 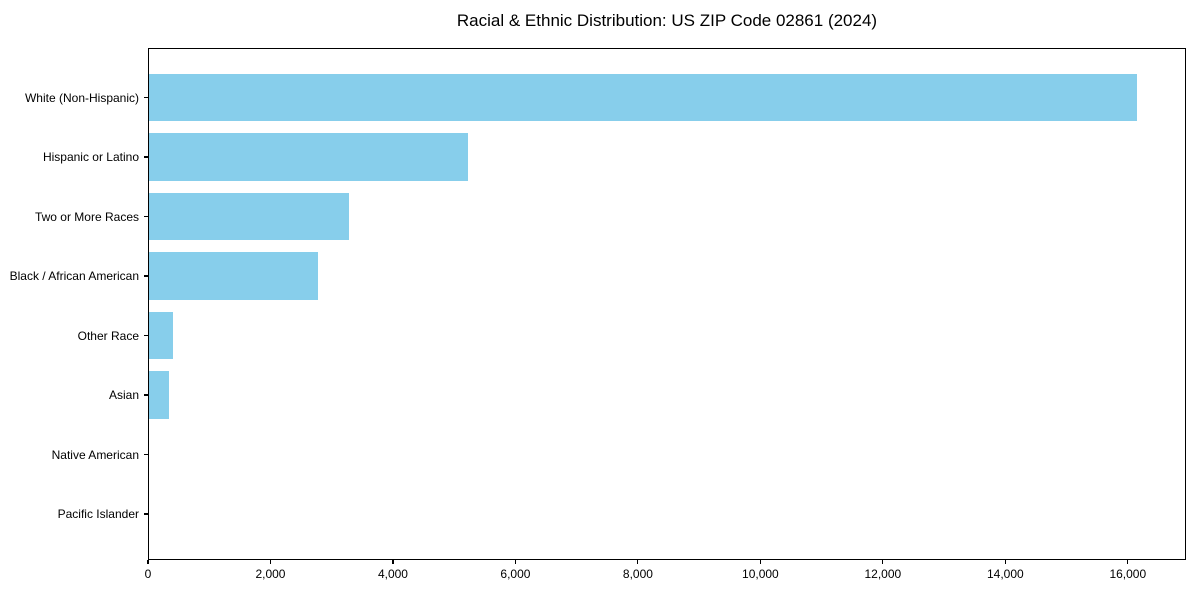 I want to click on y-tick-label: Native American, so click(x=95, y=454).